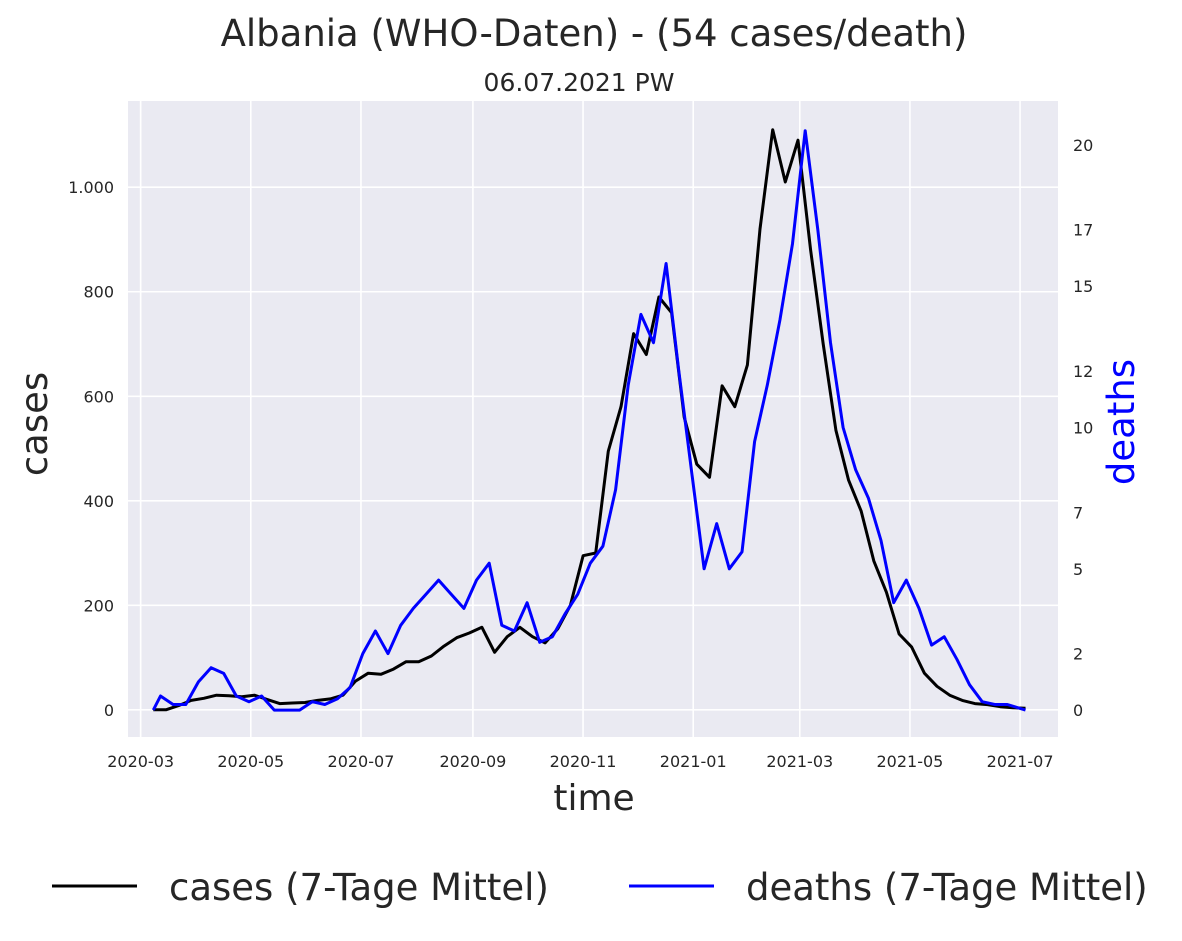 The width and height of the screenshot is (1182, 941). Describe the element at coordinates (250, 761) in the screenshot. I see `x-tick-label: 2020-05` at that location.